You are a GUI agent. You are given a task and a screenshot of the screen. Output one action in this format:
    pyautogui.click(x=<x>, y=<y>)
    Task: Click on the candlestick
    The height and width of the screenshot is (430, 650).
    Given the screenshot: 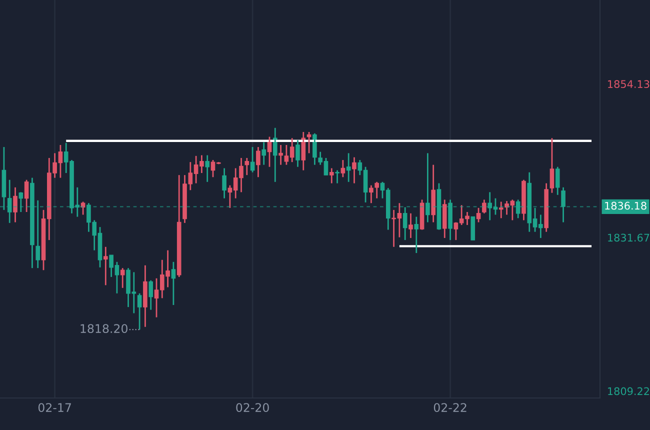 What is the action you would take?
    pyautogui.click(x=473, y=228)
    